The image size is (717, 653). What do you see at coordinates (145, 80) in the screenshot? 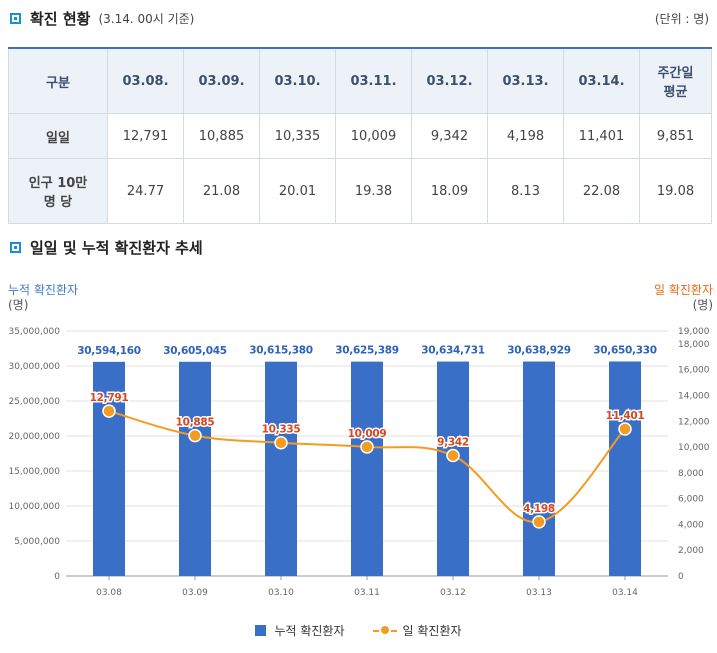
I see `table-header-cell: 03.08.` at bounding box center [145, 80].